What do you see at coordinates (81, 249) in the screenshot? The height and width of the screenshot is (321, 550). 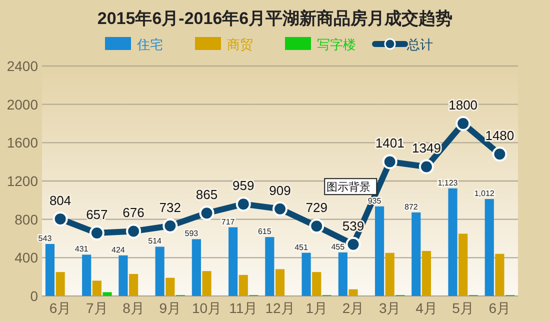 I see `data-label: 431` at bounding box center [81, 249].